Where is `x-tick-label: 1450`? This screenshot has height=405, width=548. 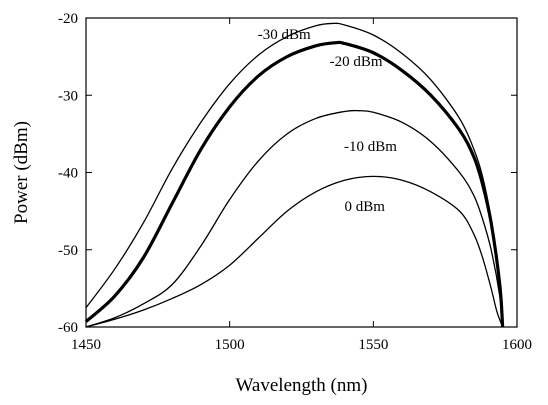
x-tick-label: 1450 is located at coordinates (86, 345).